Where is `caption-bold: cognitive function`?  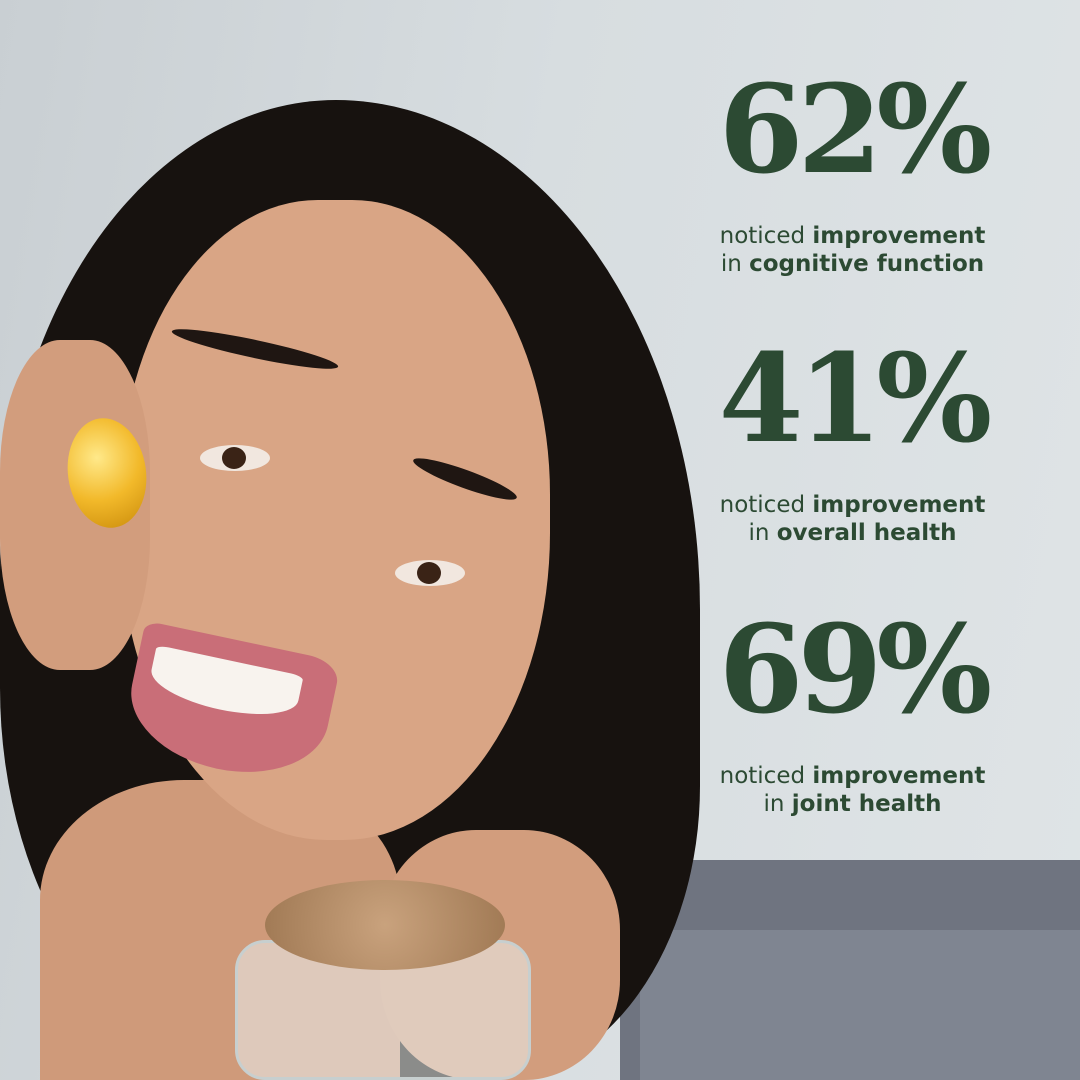
caption-bold: cognitive function is located at coordinates (867, 264).